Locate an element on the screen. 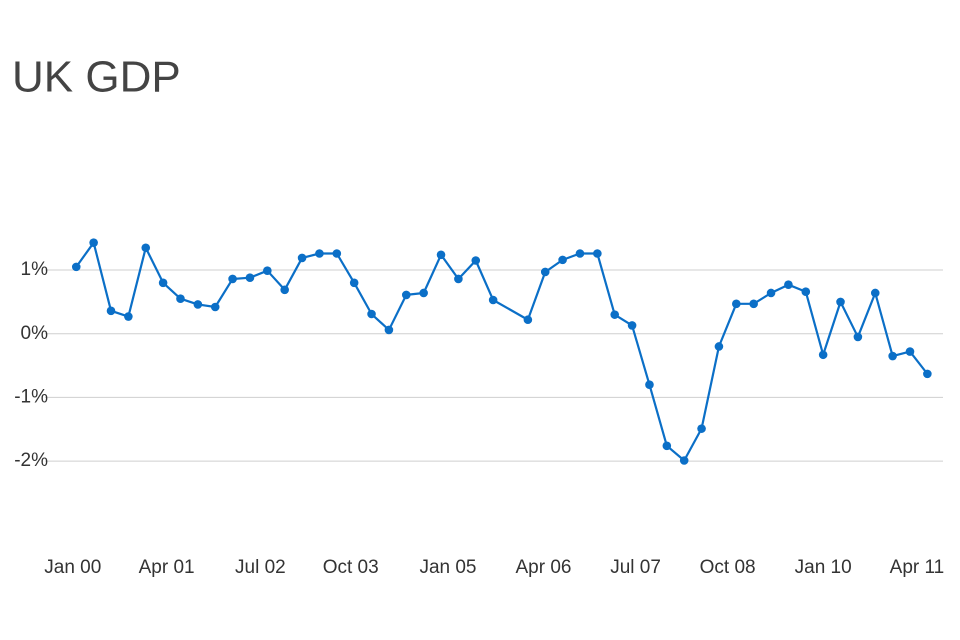  x-tick-label: Jan 00 is located at coordinates (72, 567).